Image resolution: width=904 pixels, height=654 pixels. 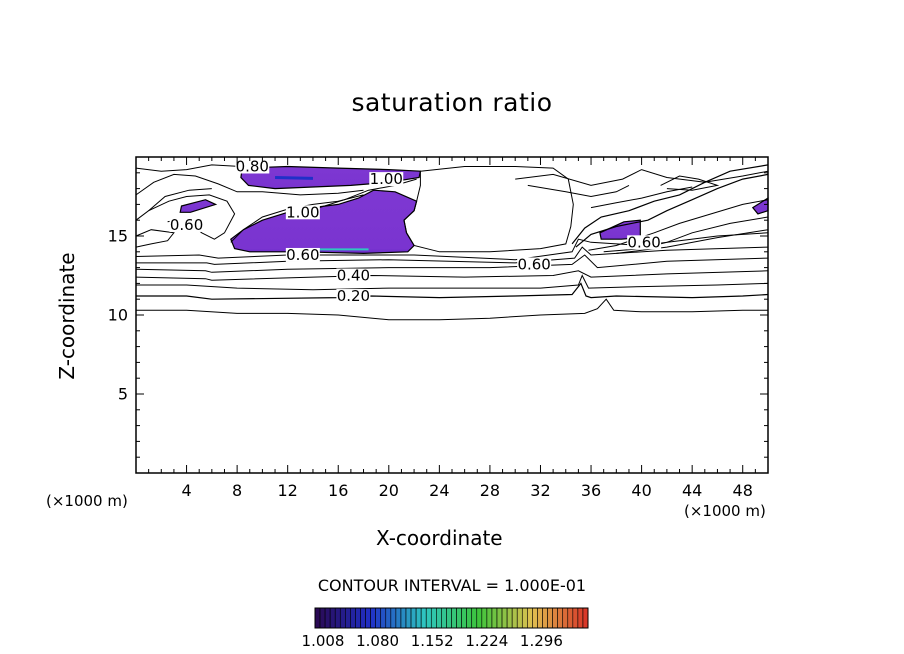 I want to click on colorbar-tick-label: 1.152, so click(x=432, y=641).